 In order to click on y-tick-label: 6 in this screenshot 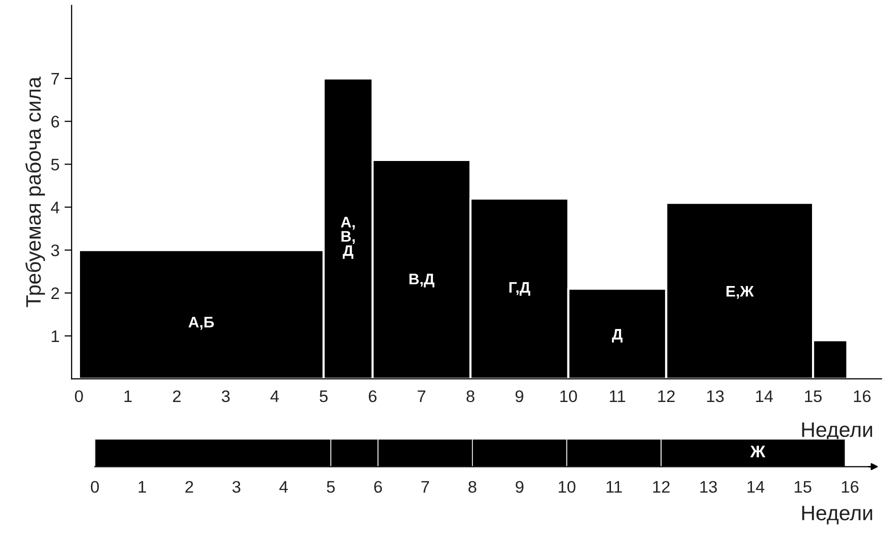, I will do `click(55, 122)`.